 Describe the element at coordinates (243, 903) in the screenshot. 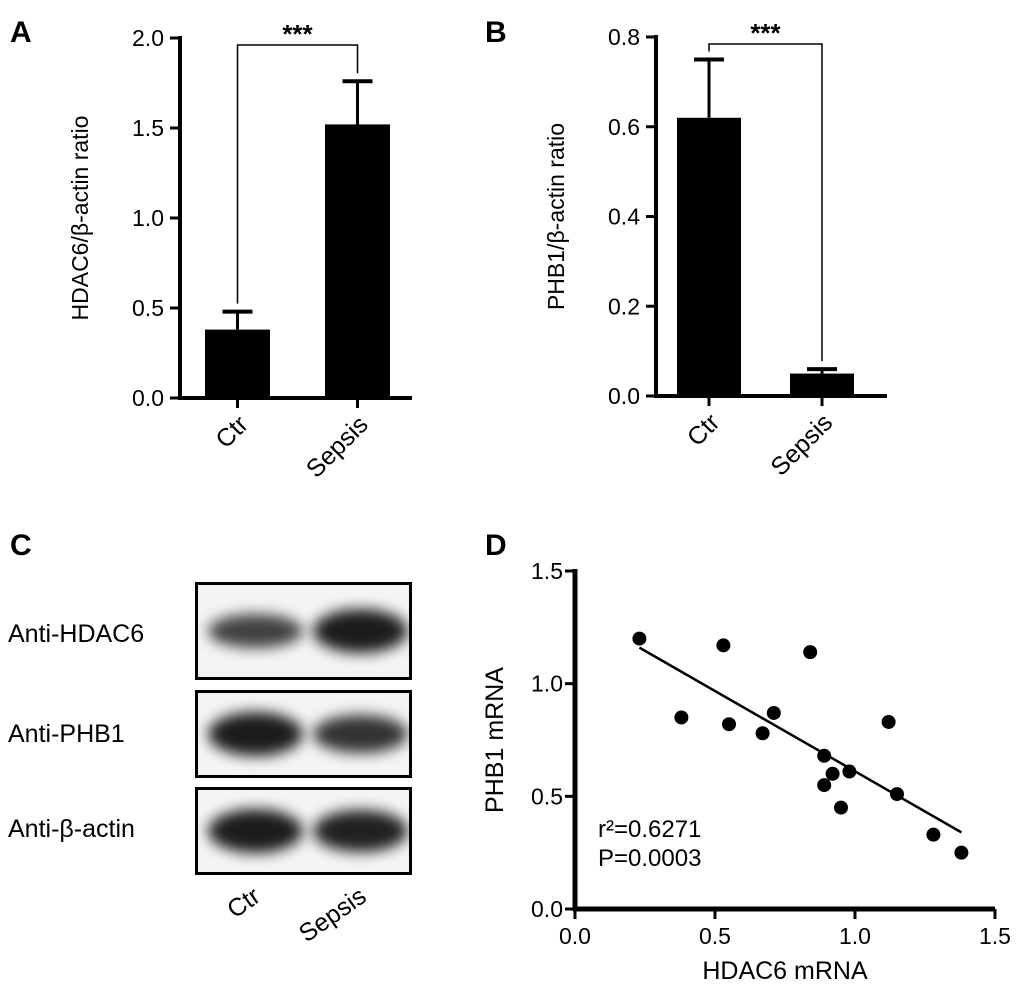

I see `c-lane-label-ctr: Ctr` at that location.